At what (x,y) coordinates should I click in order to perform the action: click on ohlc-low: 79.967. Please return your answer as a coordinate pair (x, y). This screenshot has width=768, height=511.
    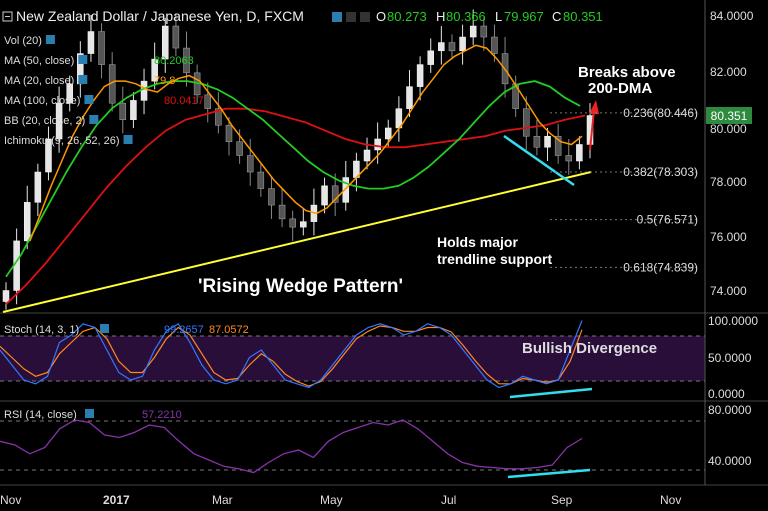
    Looking at the image, I should click on (524, 16).